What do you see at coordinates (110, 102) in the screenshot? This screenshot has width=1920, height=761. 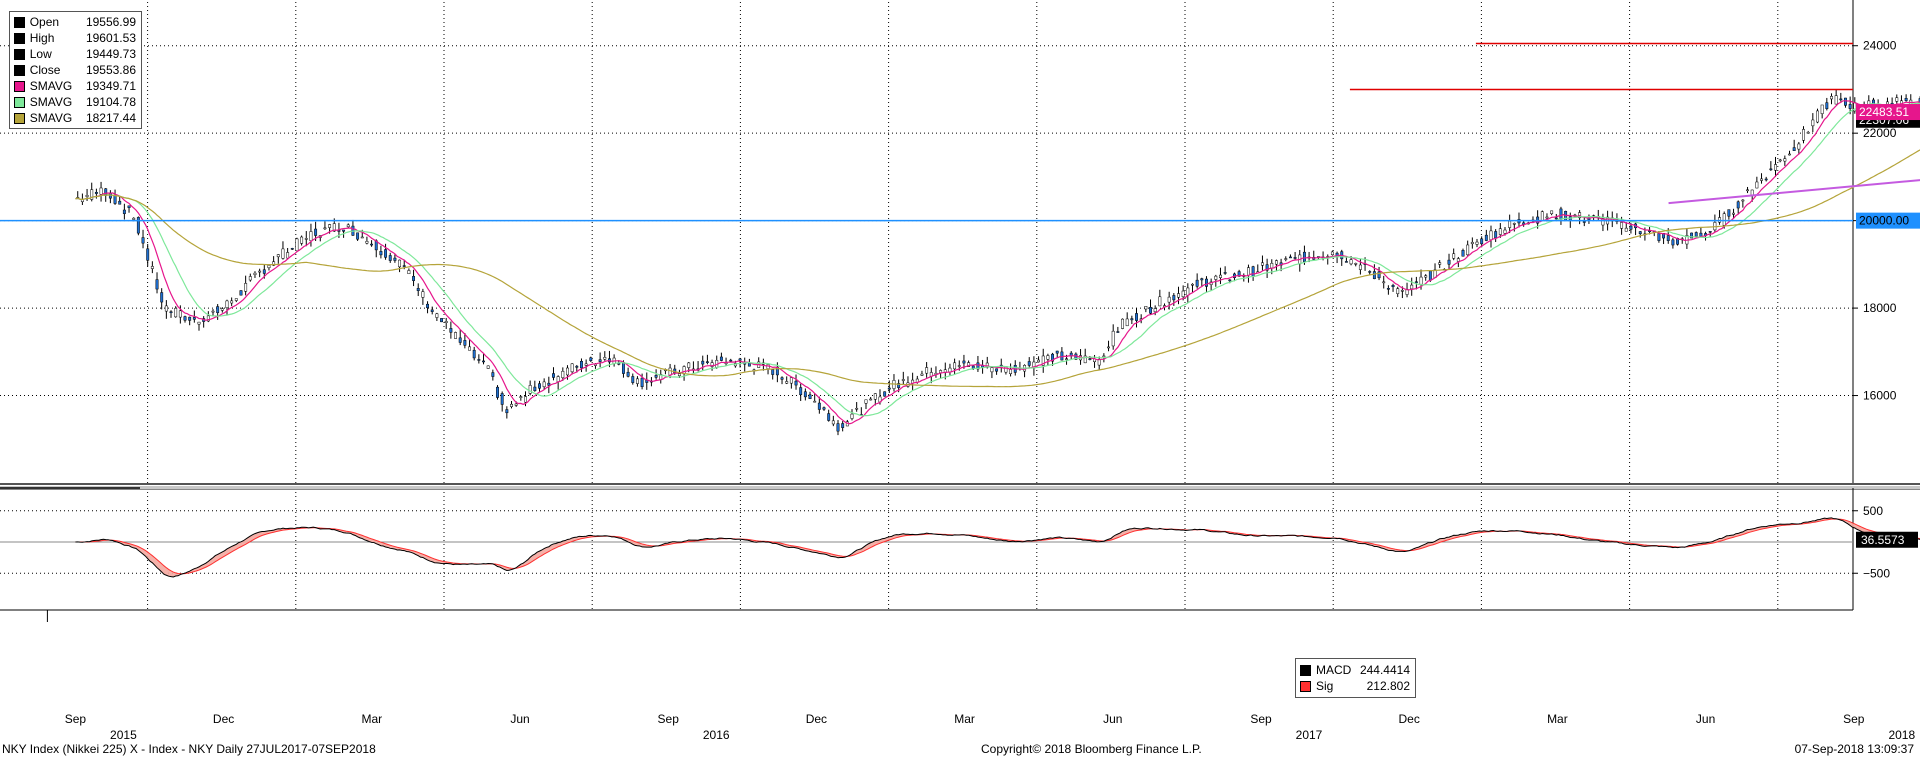 I see `price-legend-value: 19104.78` at bounding box center [110, 102].